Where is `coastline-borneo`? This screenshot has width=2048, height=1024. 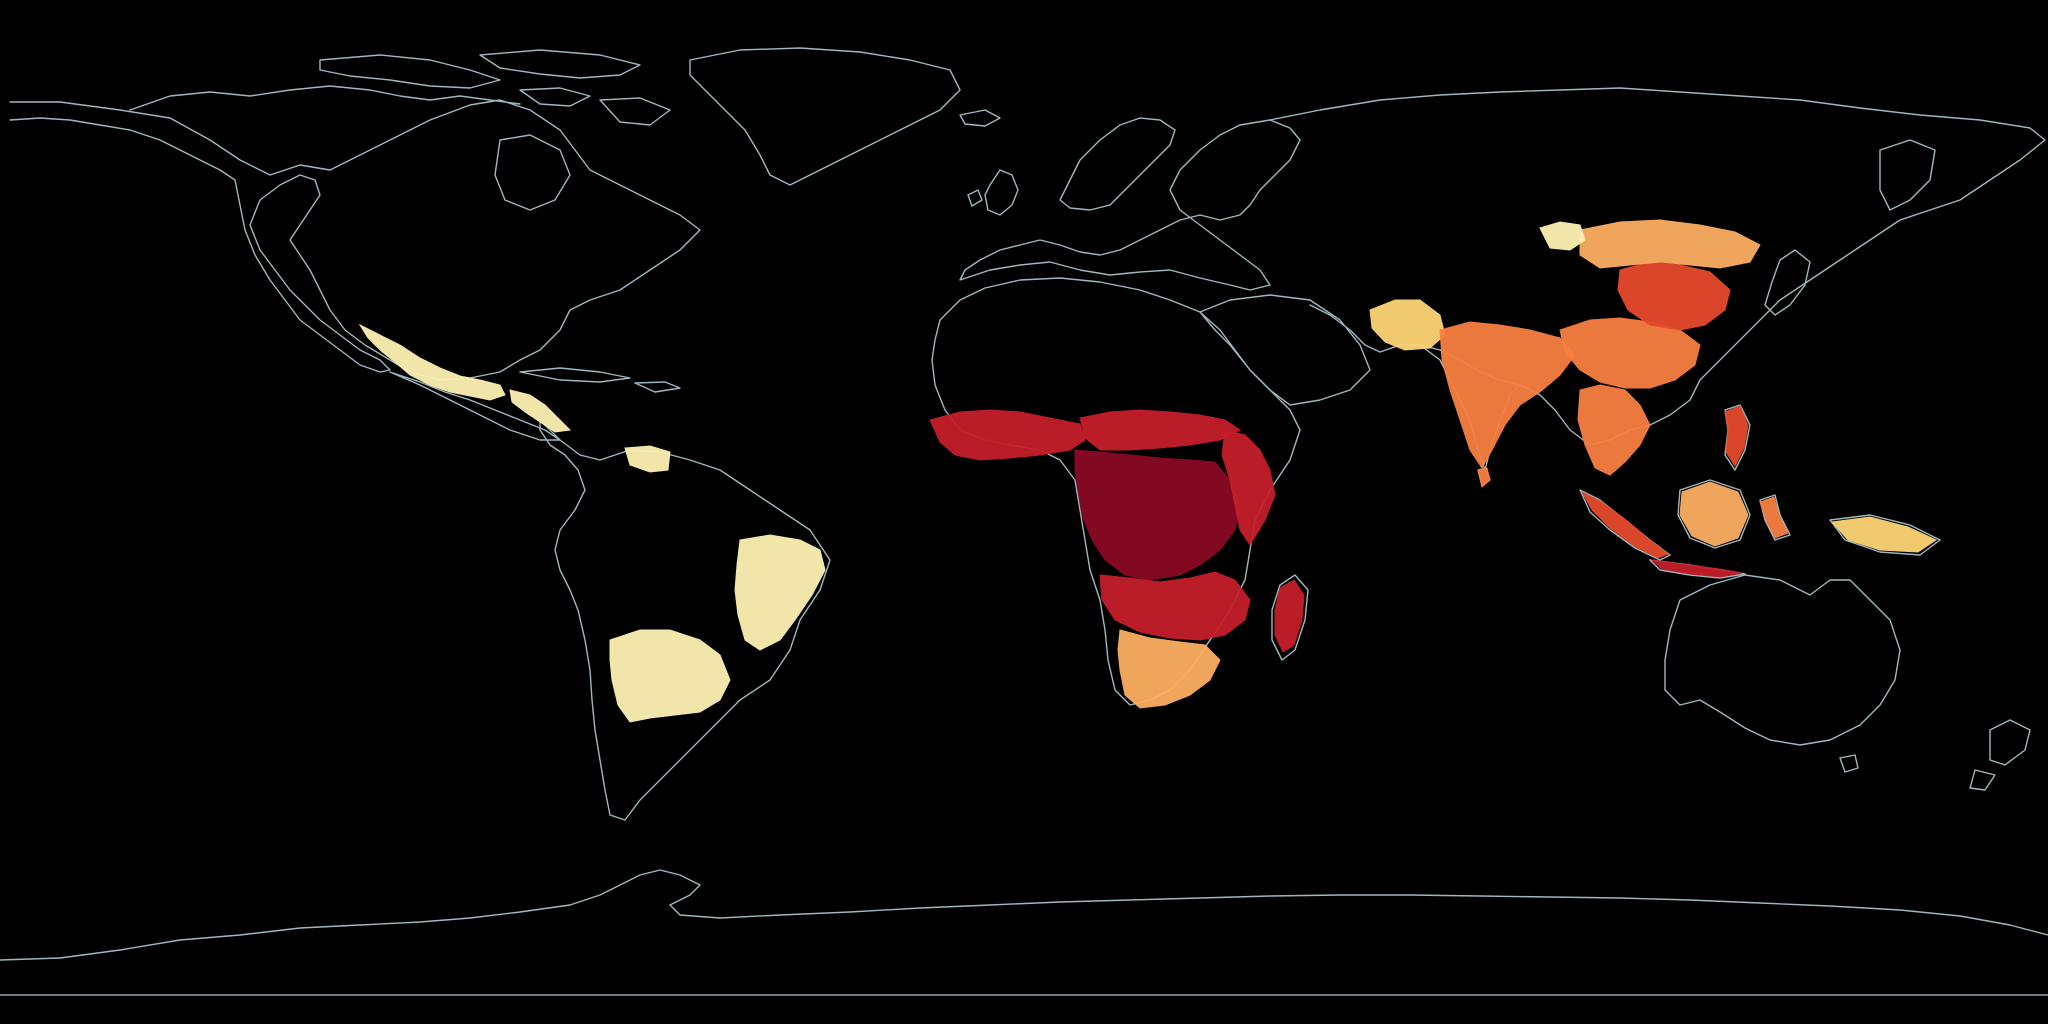 coastline-borneo is located at coordinates (1714, 514).